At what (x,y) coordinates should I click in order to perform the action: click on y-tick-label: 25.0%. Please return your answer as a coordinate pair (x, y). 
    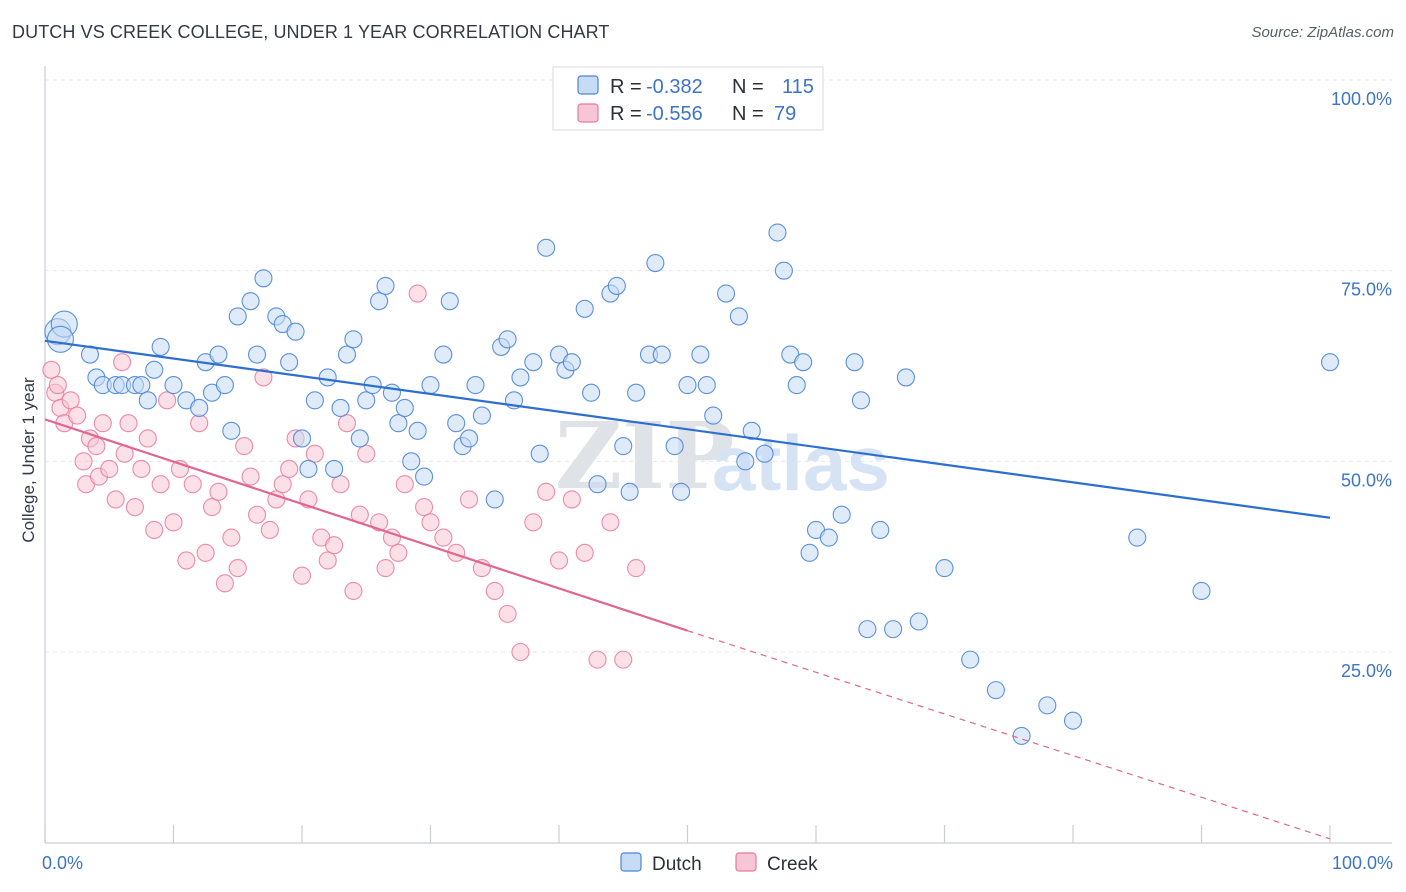
    Looking at the image, I should click on (1366, 671).